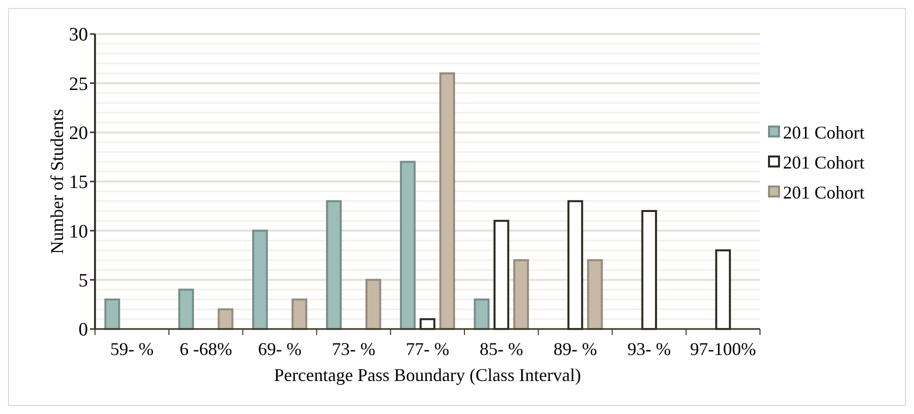  What do you see at coordinates (280, 349) in the screenshot?
I see `x-tick-label: 69- %` at bounding box center [280, 349].